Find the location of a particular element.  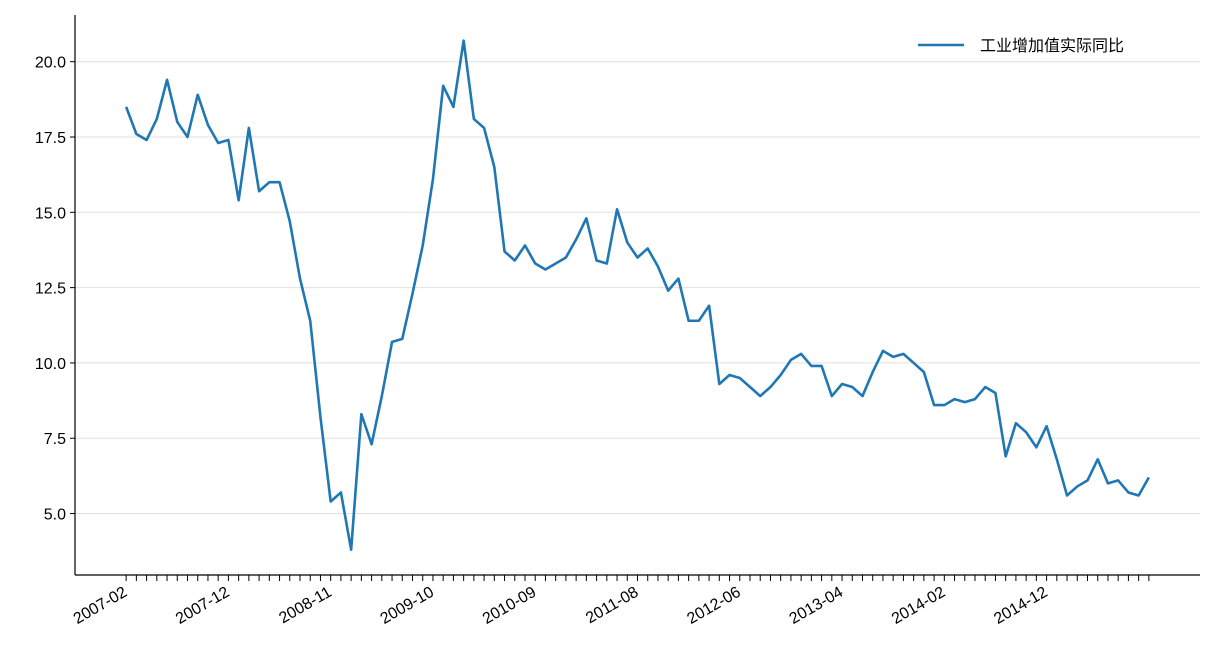

x-tick-label: 2014-02 is located at coordinates (918, 606).